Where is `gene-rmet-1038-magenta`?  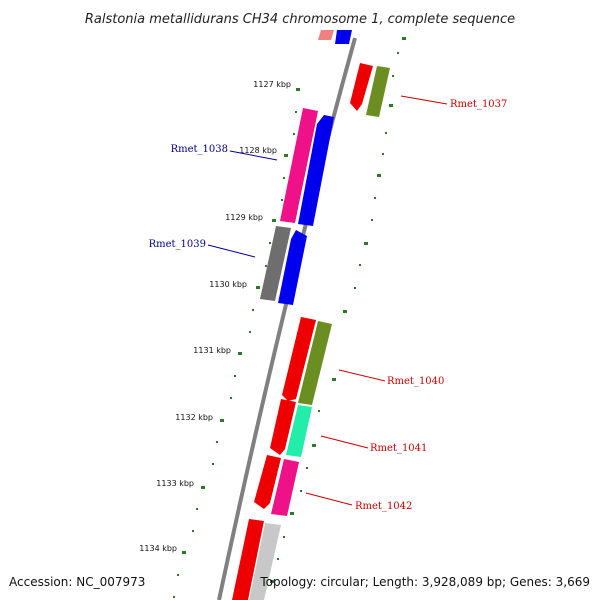
gene-rmet-1038-magenta is located at coordinates (299, 165).